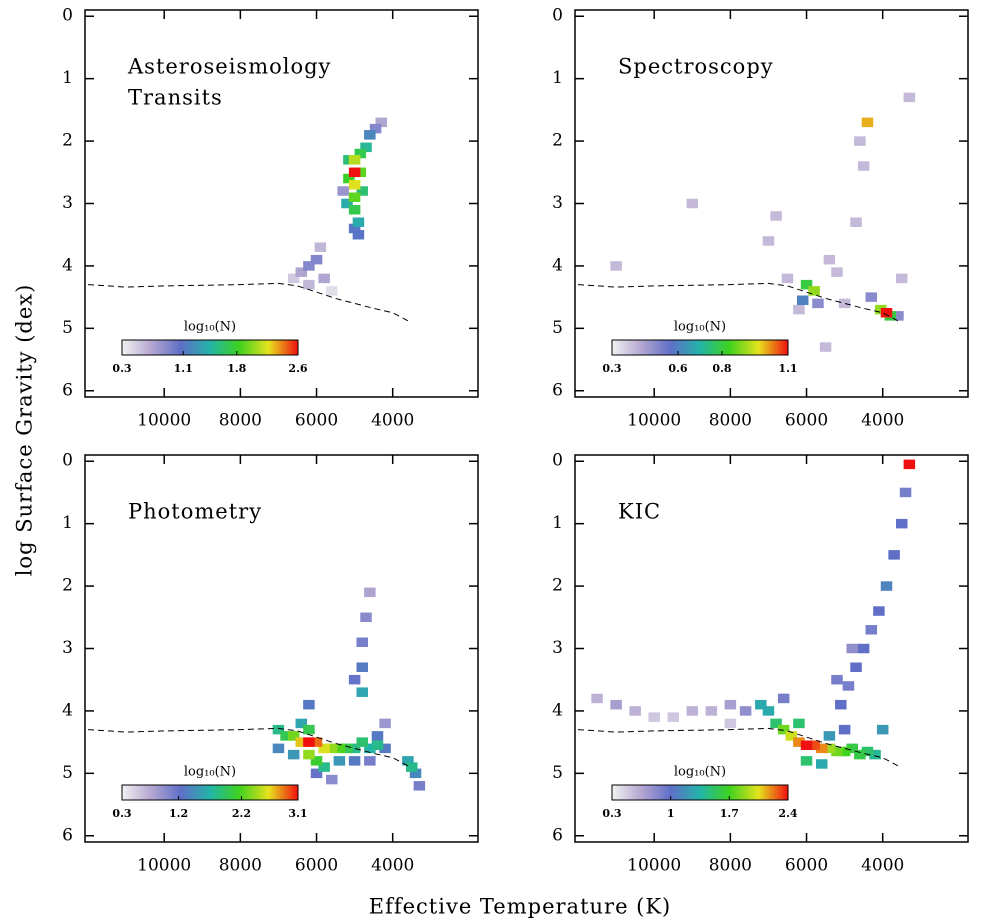 The height and width of the screenshot is (923, 997). Describe the element at coordinates (25, 430) in the screenshot. I see `y-axis-label: log Surface Gravity (dex)` at that location.